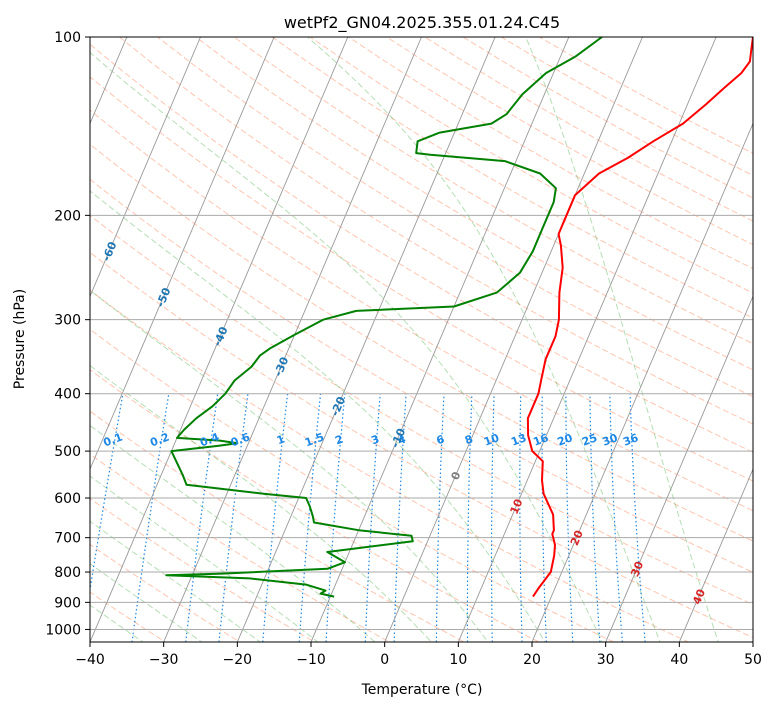 This screenshot has height=708, width=775. What do you see at coordinates (577, 537) in the screenshot?
I see `isotherm-label: 20` at bounding box center [577, 537].